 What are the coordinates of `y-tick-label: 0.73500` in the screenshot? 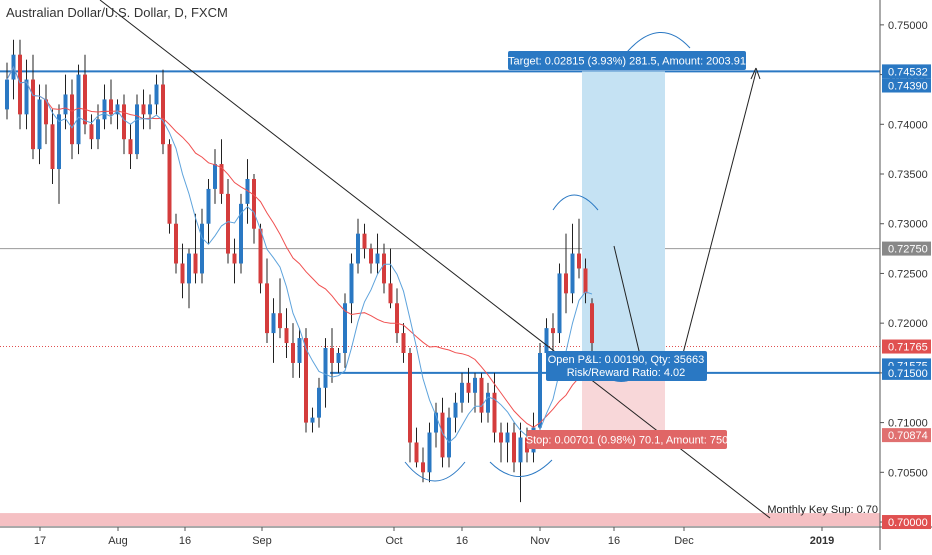 It's located at (908, 175).